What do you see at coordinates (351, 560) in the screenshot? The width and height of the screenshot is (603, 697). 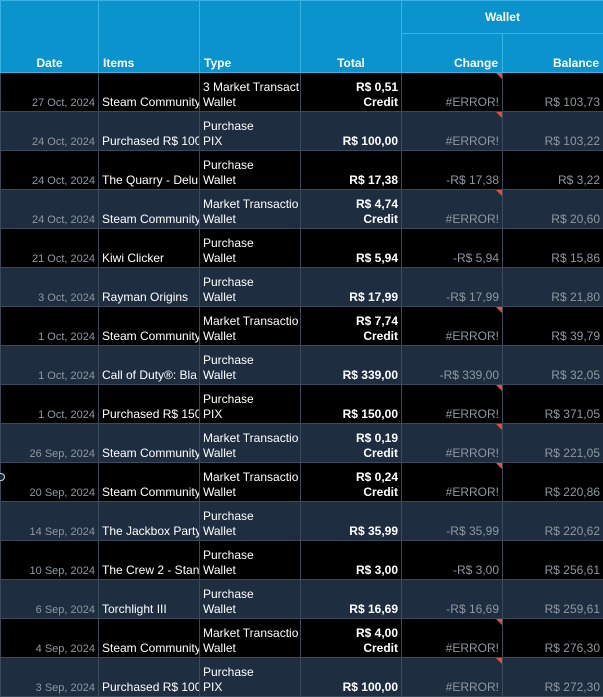 I see `cell-total: R$ 3,00` at bounding box center [351, 560].